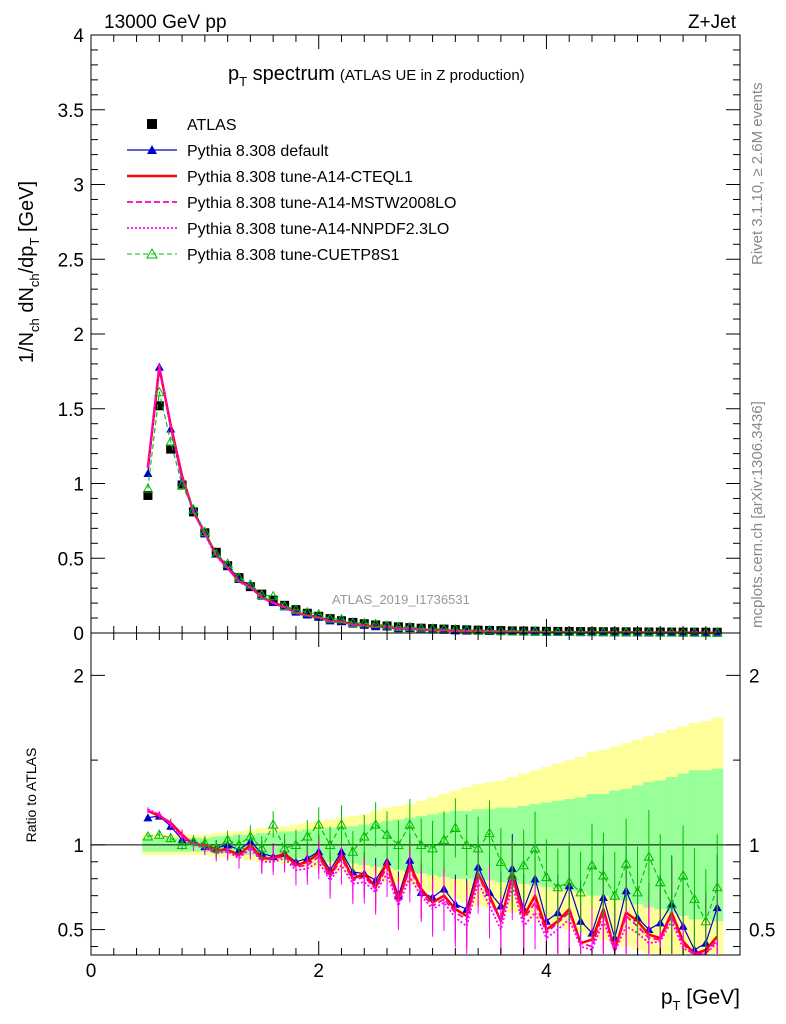 Image resolution: width=786 pixels, height=1024 pixels. I want to click on y-tick-label: 4, so click(78, 36).